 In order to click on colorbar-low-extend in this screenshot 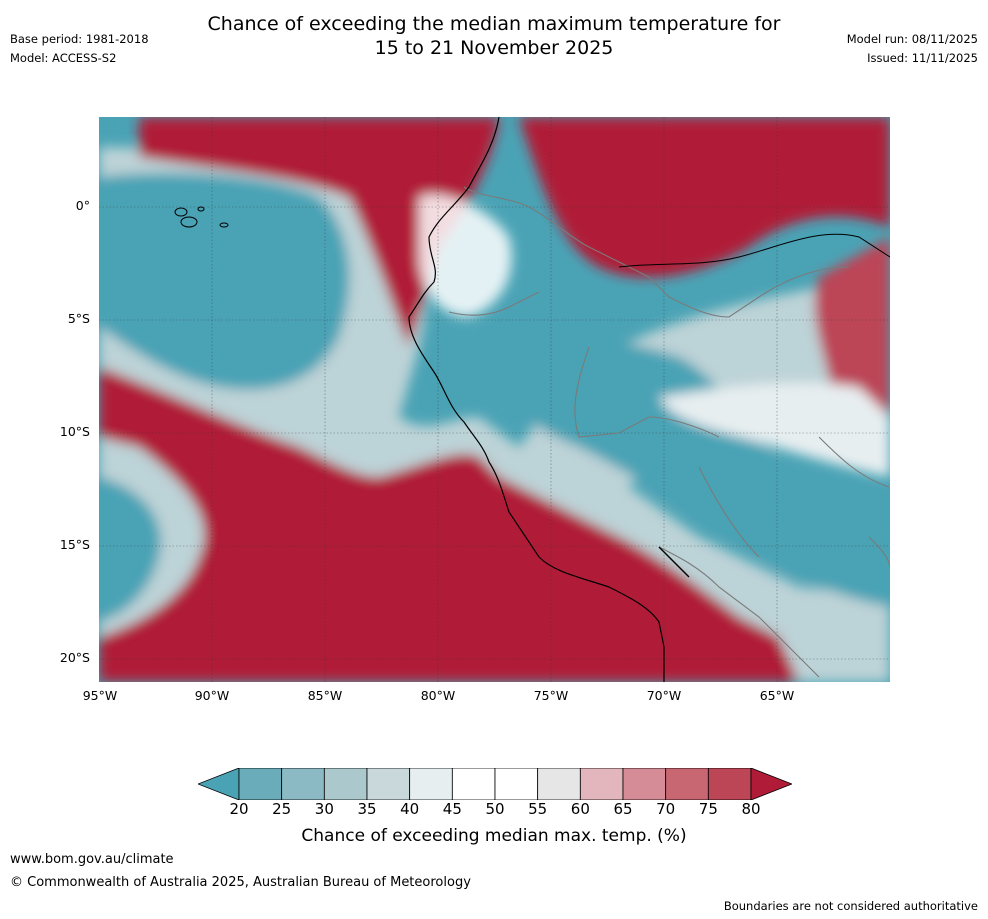, I will do `click(218, 784)`.